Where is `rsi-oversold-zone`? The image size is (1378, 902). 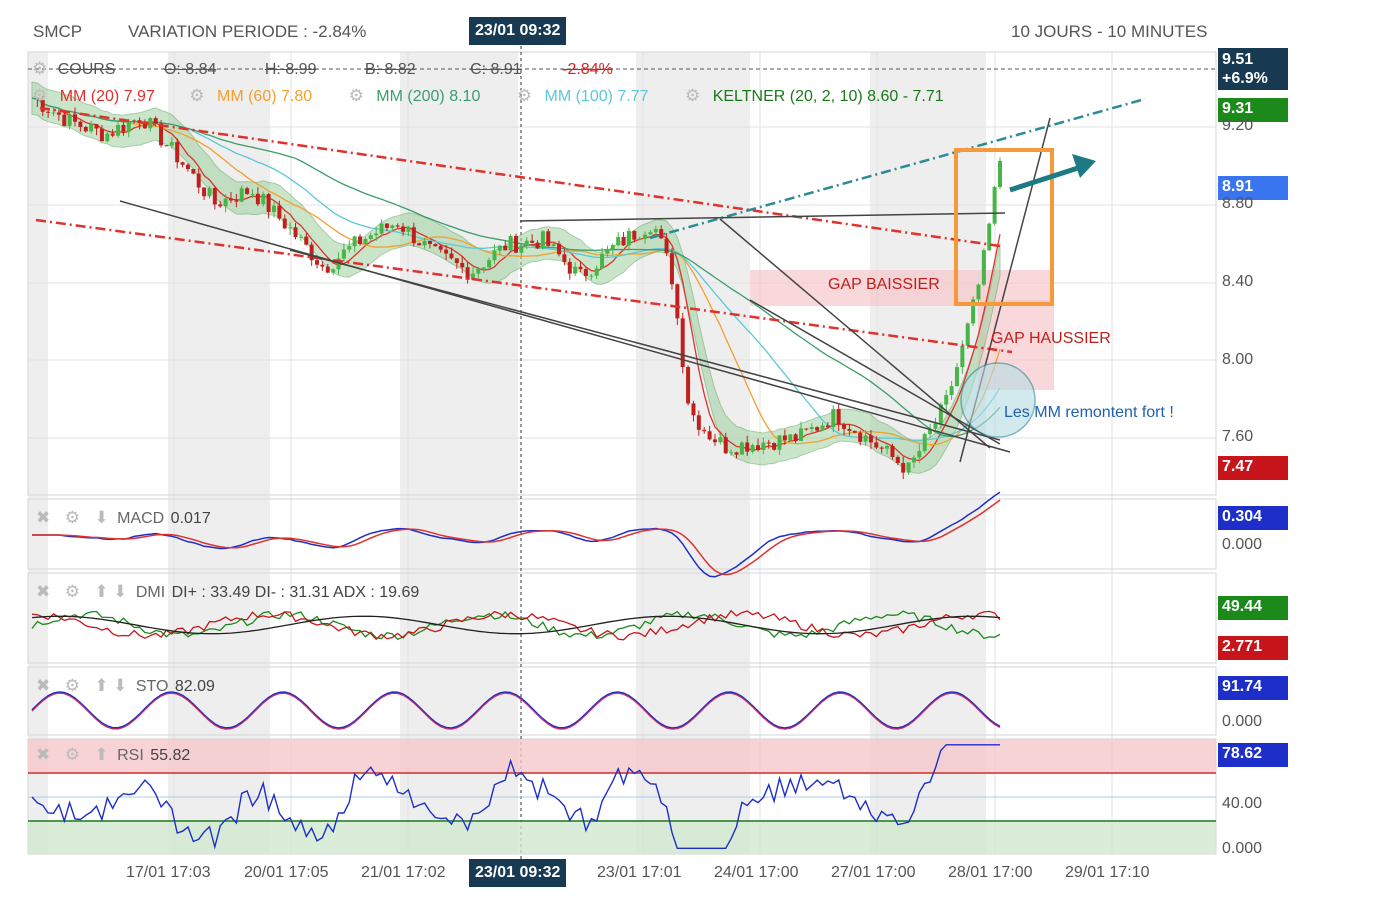
rsi-oversold-zone is located at coordinates (622, 837).